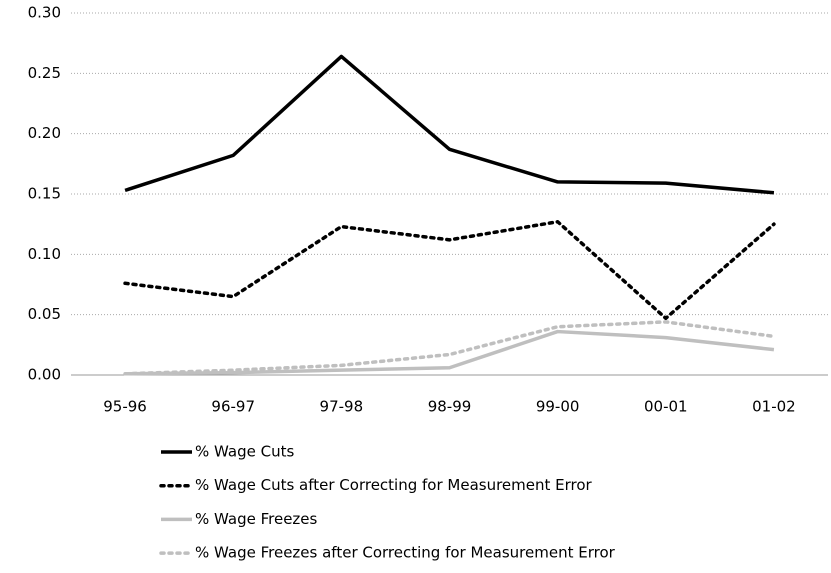  Describe the element at coordinates (125, 407) in the screenshot. I see `x-tick-label: 95-96` at that location.